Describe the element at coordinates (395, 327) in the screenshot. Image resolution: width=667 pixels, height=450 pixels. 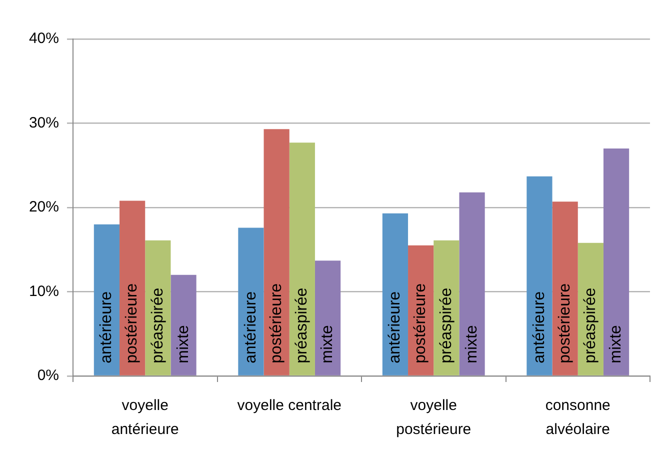
I see `series-label: antérieure` at that location.